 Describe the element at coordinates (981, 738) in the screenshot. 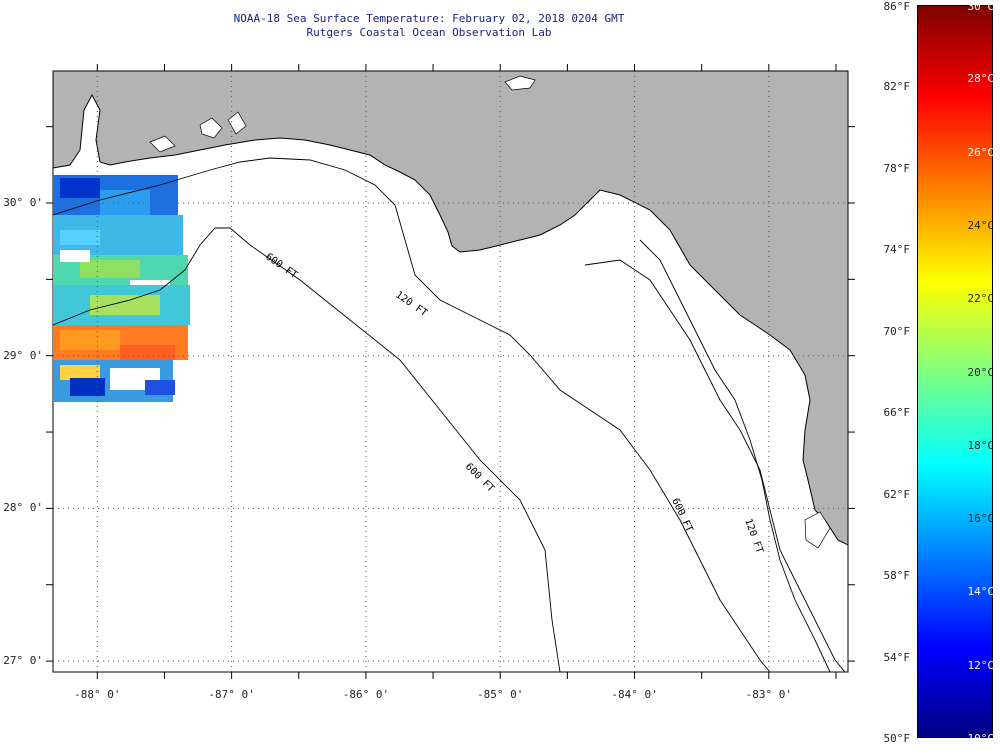

I see `colorbar-celsius-label: 10°C` at that location.